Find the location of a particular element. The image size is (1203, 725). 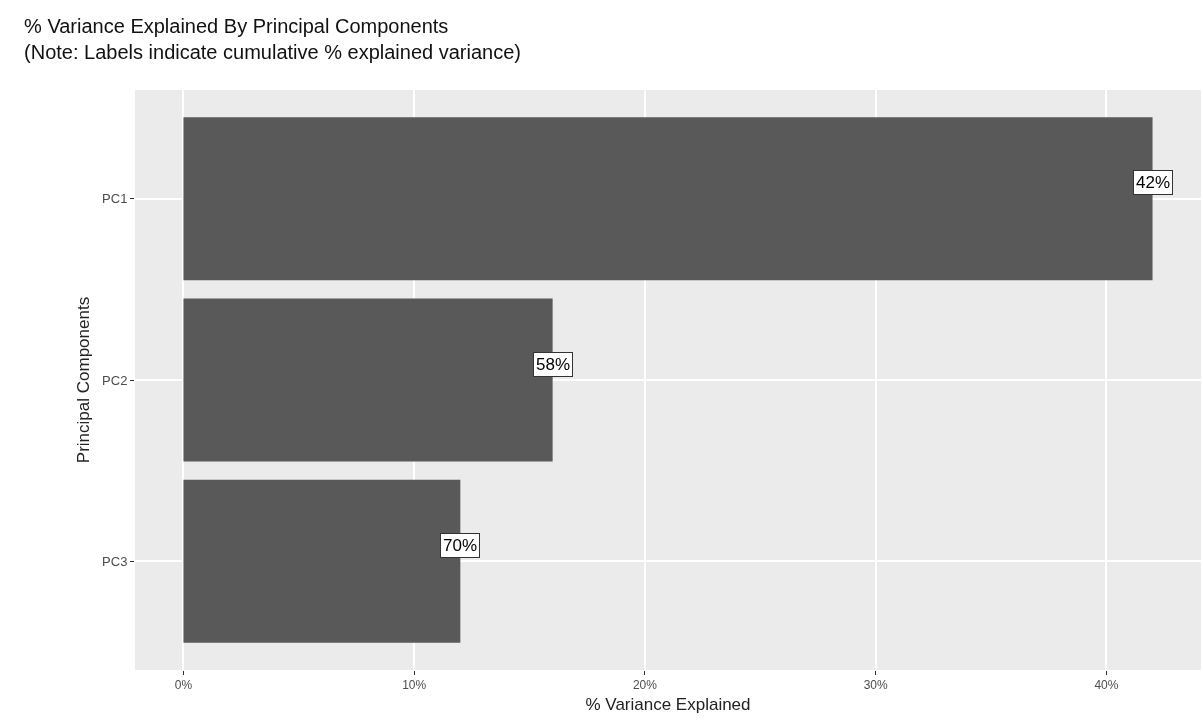

x-axis-title: % Variance Explained is located at coordinates (668, 704).